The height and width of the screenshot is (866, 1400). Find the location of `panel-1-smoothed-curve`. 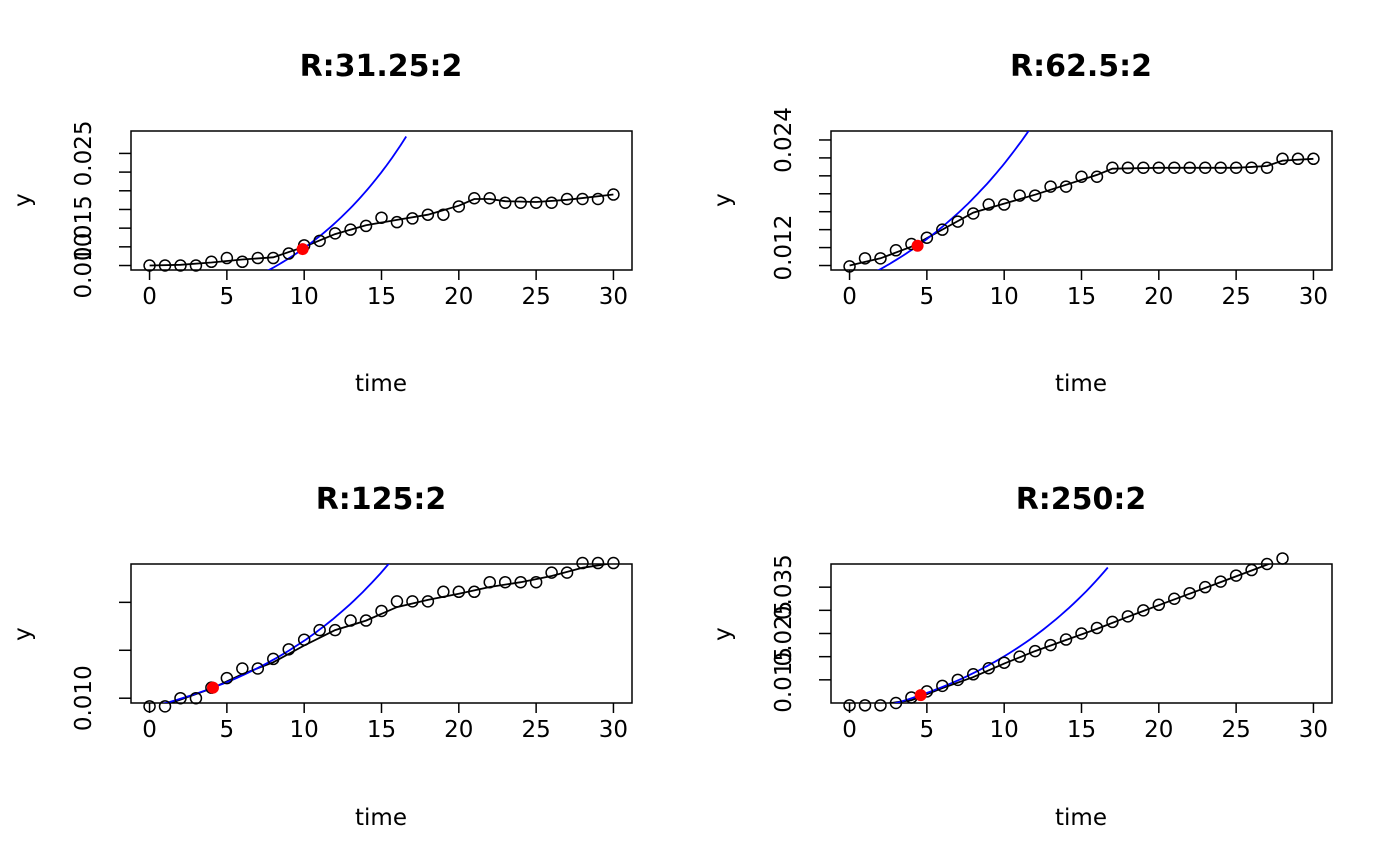

panel-1-smoothed-curve is located at coordinates (381, 230).